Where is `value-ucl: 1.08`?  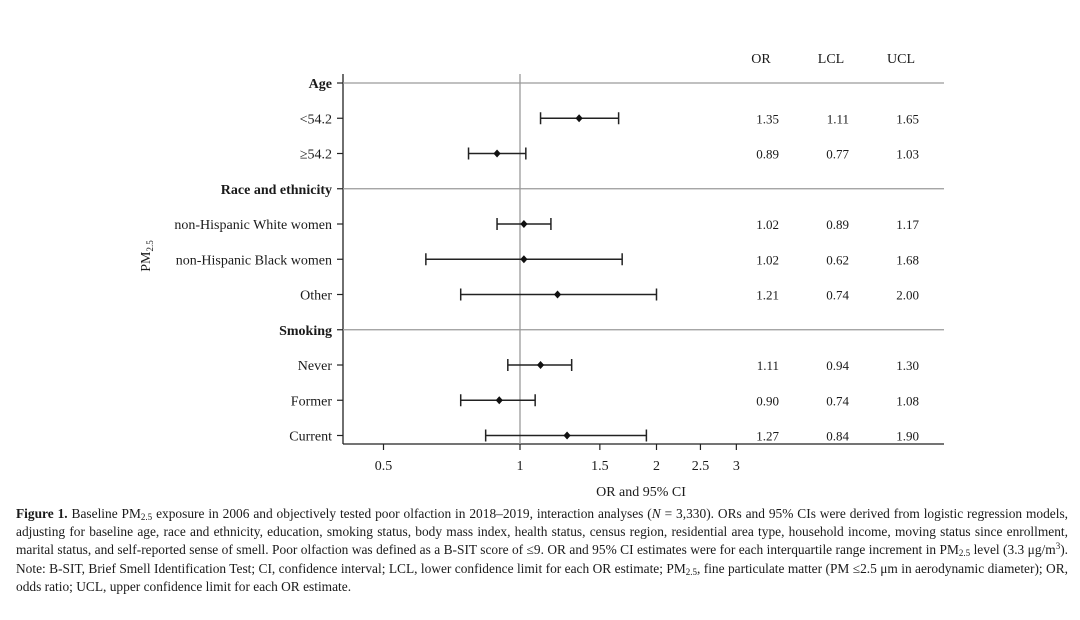
value-ucl: 1.08 is located at coordinates (907, 400).